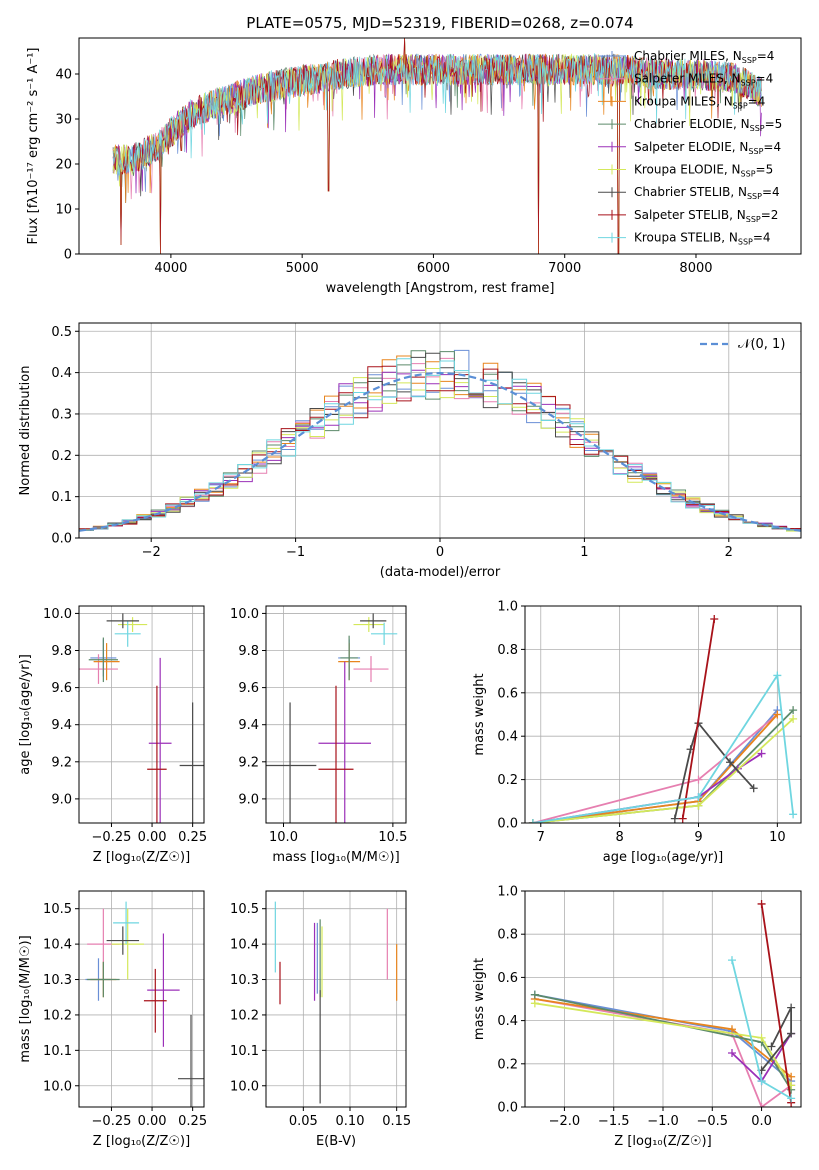  What do you see at coordinates (302, 268) in the screenshot?
I see `spectrum-xtick-label: 5000` at bounding box center [302, 268].